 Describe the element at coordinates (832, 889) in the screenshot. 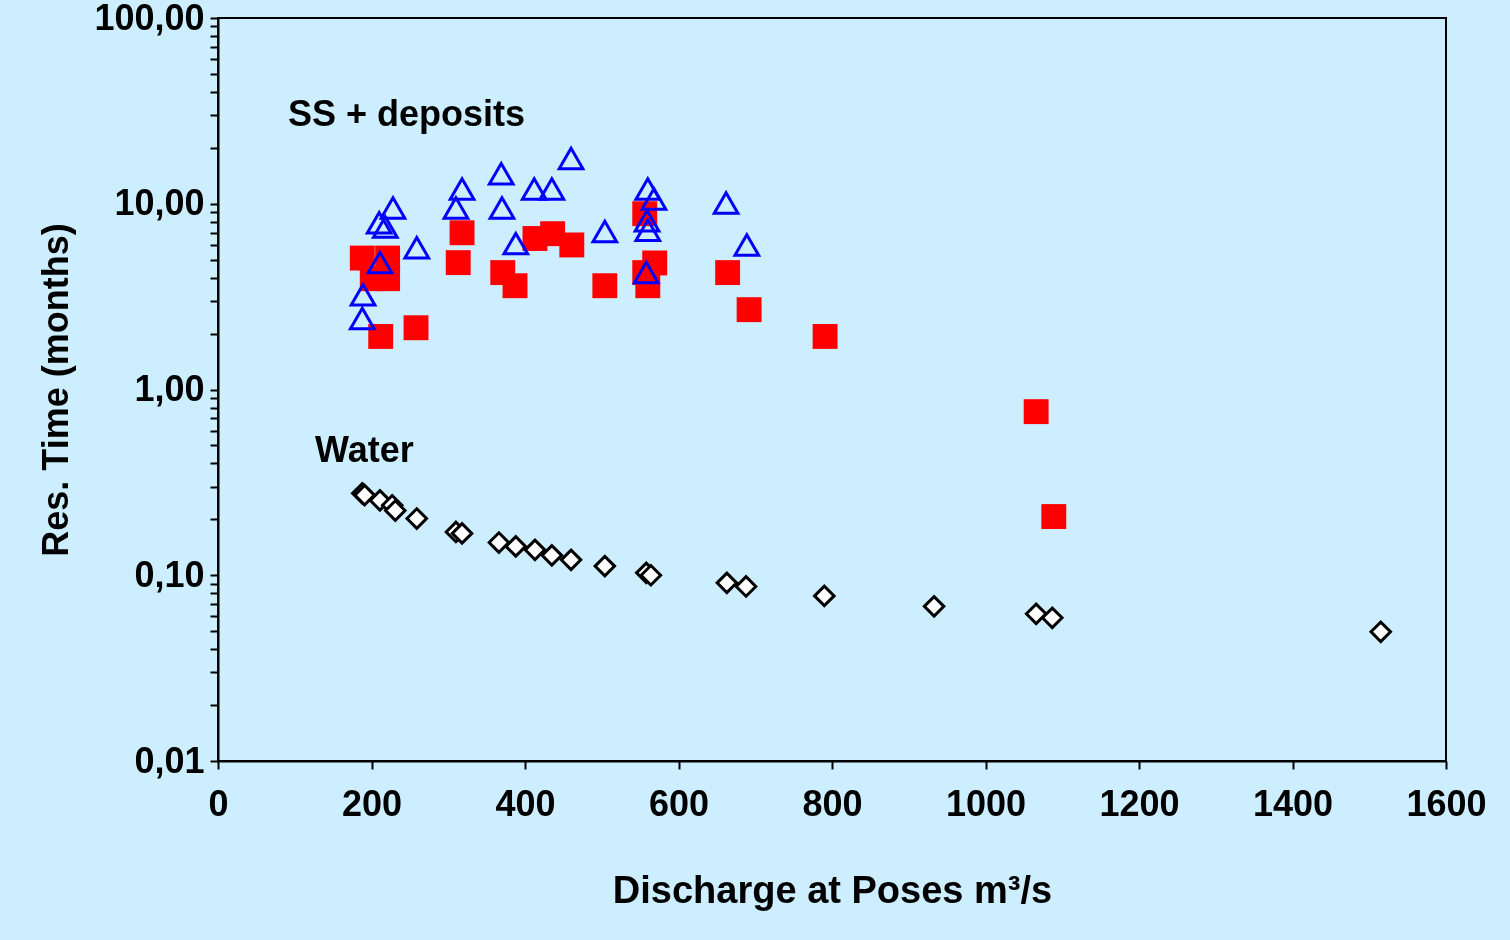

I see `x-axis-title: Discharge at Poses m³/s` at that location.